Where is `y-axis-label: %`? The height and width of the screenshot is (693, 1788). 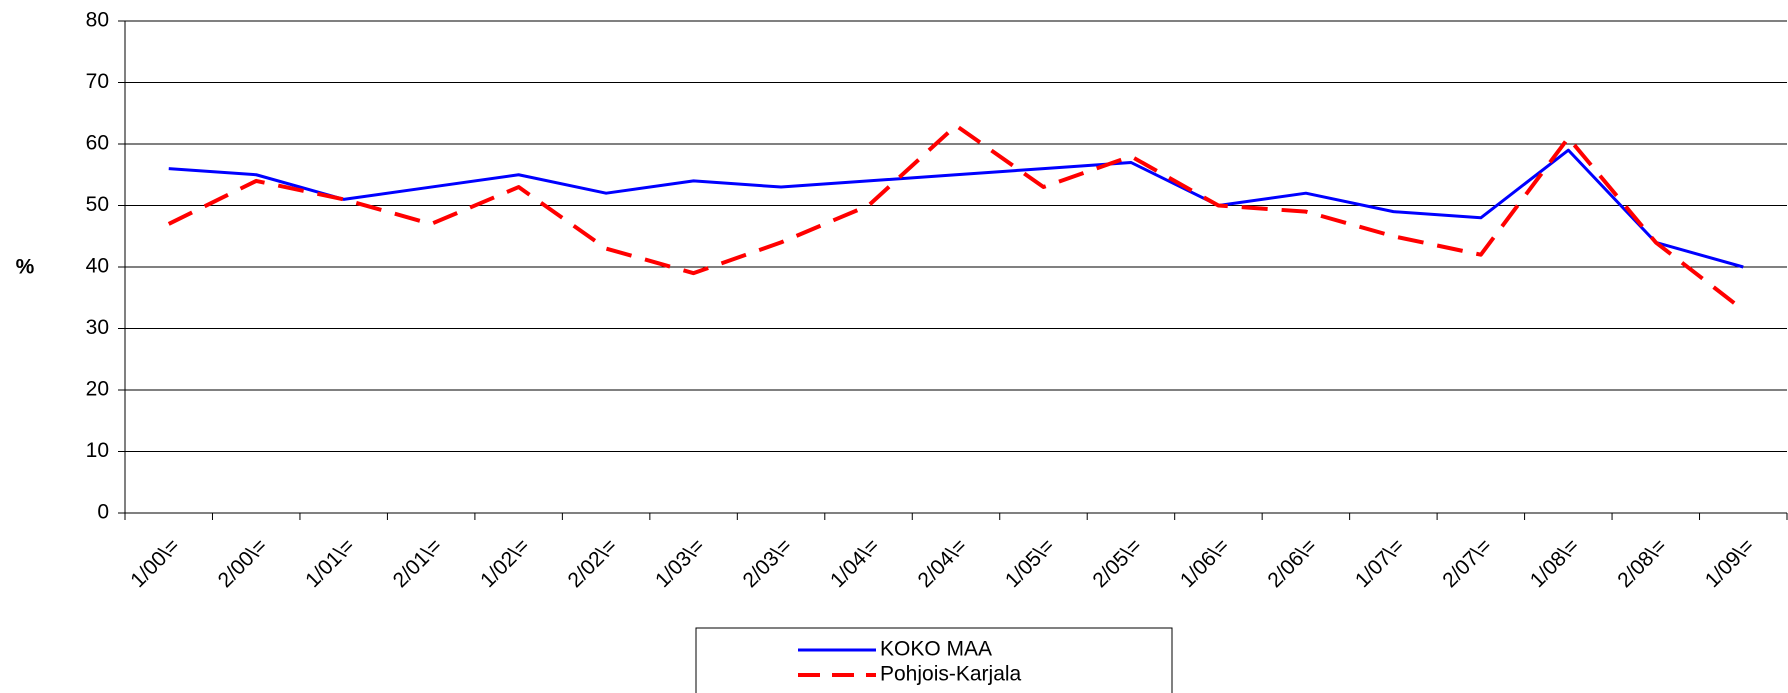
y-axis-label: % is located at coordinates (25, 267).